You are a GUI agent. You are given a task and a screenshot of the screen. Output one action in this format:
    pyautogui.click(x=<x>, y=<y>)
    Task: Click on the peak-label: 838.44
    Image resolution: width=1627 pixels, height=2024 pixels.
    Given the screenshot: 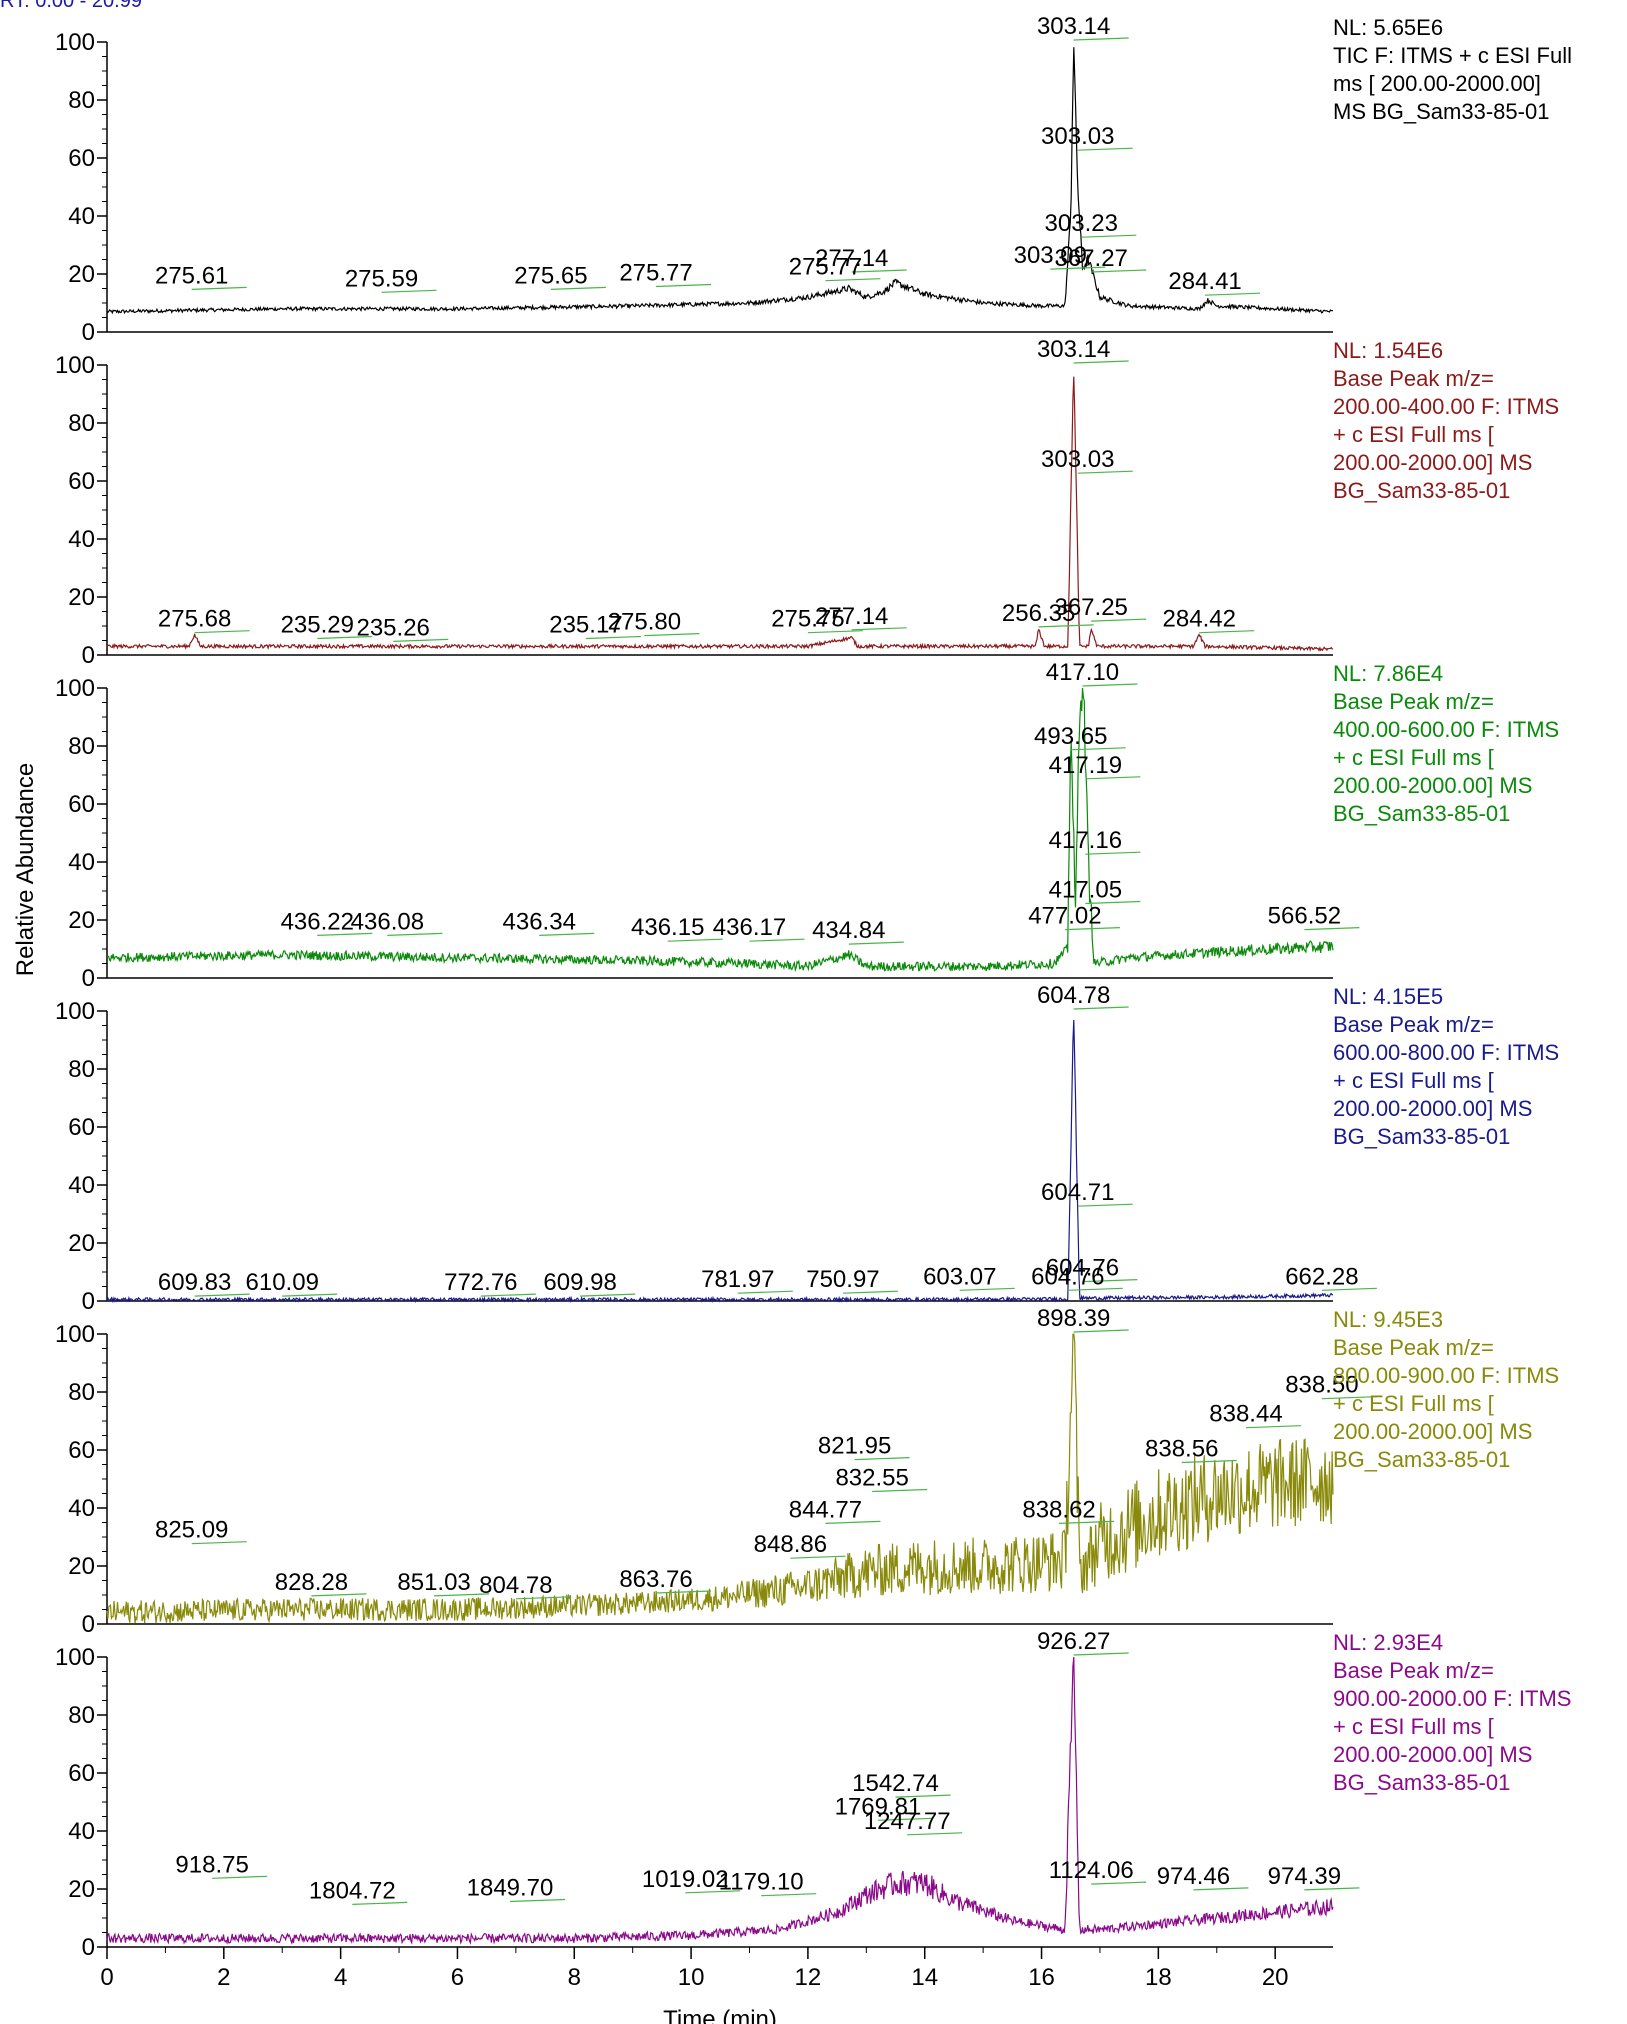 What is the action you would take?
    pyautogui.click(x=1245, y=1414)
    